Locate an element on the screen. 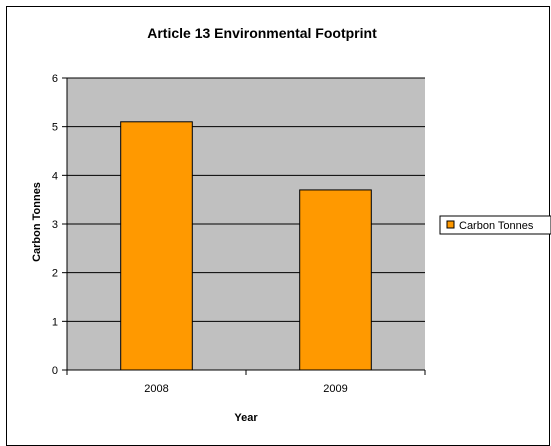 Image resolution: width=551 pixels, height=446 pixels. x-axis-title: Year is located at coordinates (246, 418).